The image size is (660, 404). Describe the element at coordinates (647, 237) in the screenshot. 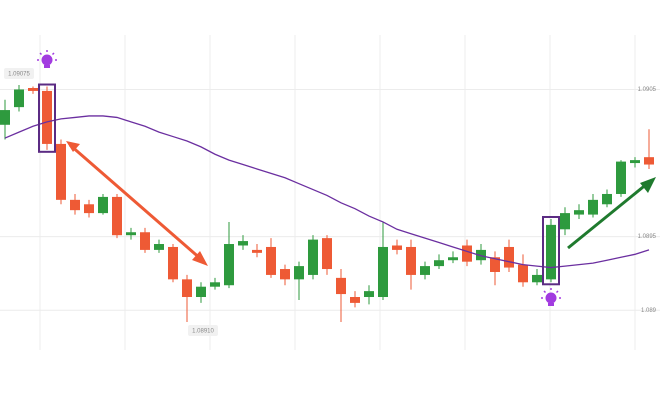

I see `y-tick-label: 1.0895` at that location.